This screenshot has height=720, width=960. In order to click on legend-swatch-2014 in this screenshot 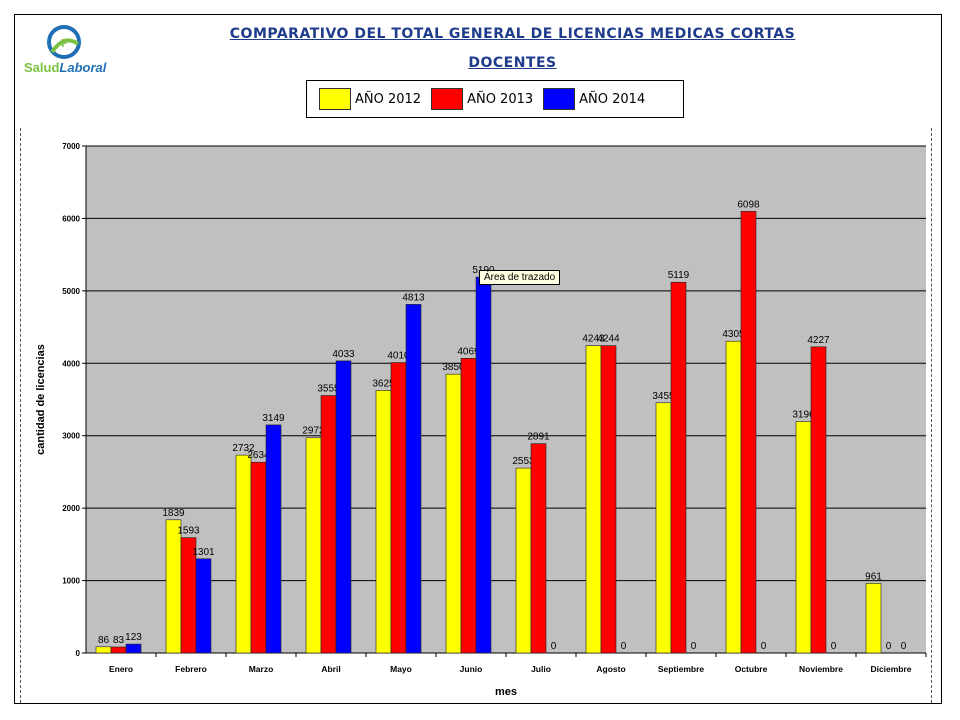, I will do `click(559, 99)`.